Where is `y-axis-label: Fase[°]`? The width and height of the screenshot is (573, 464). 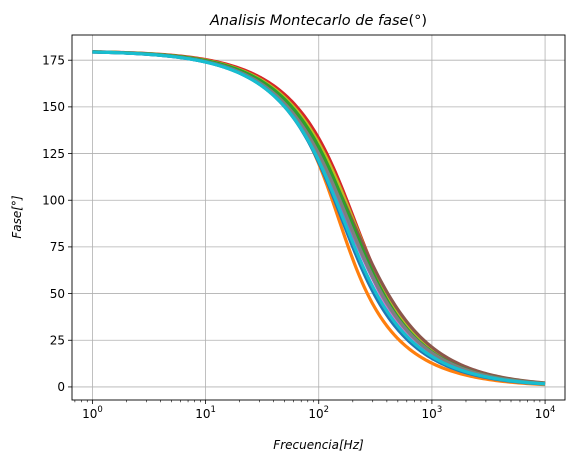
y-axis-label: Fase[°] is located at coordinates (17, 217).